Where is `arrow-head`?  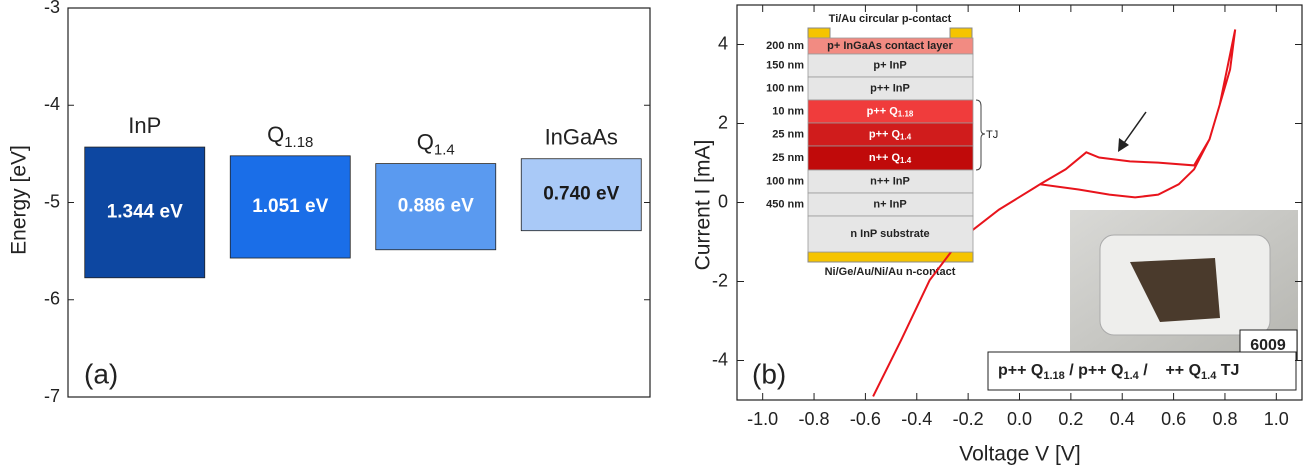
arrow-head is located at coordinates (1123, 145).